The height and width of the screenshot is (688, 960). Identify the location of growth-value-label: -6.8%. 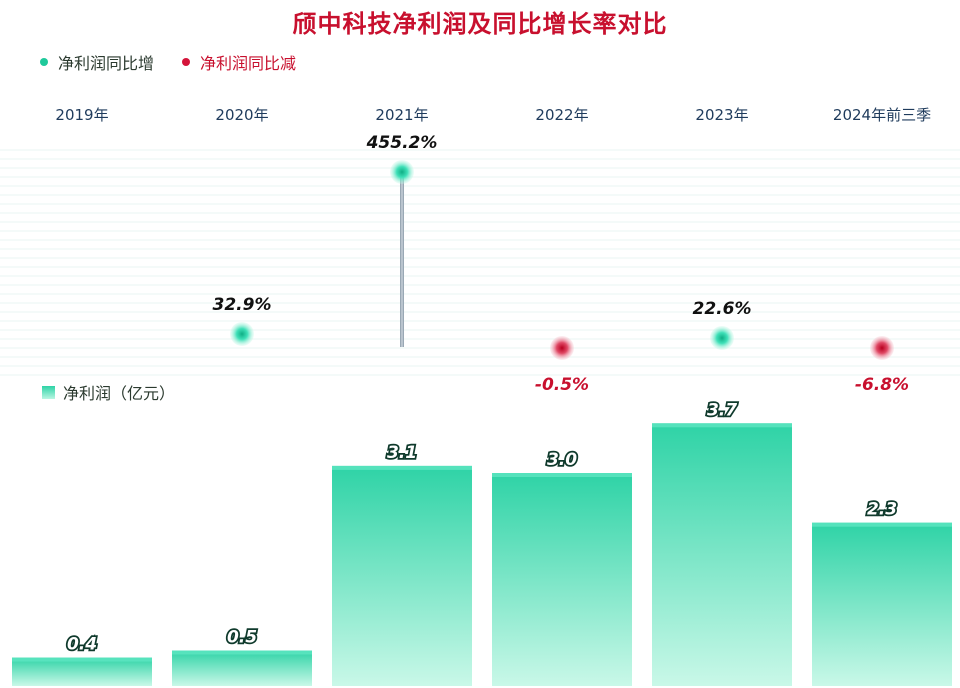
(882, 385).